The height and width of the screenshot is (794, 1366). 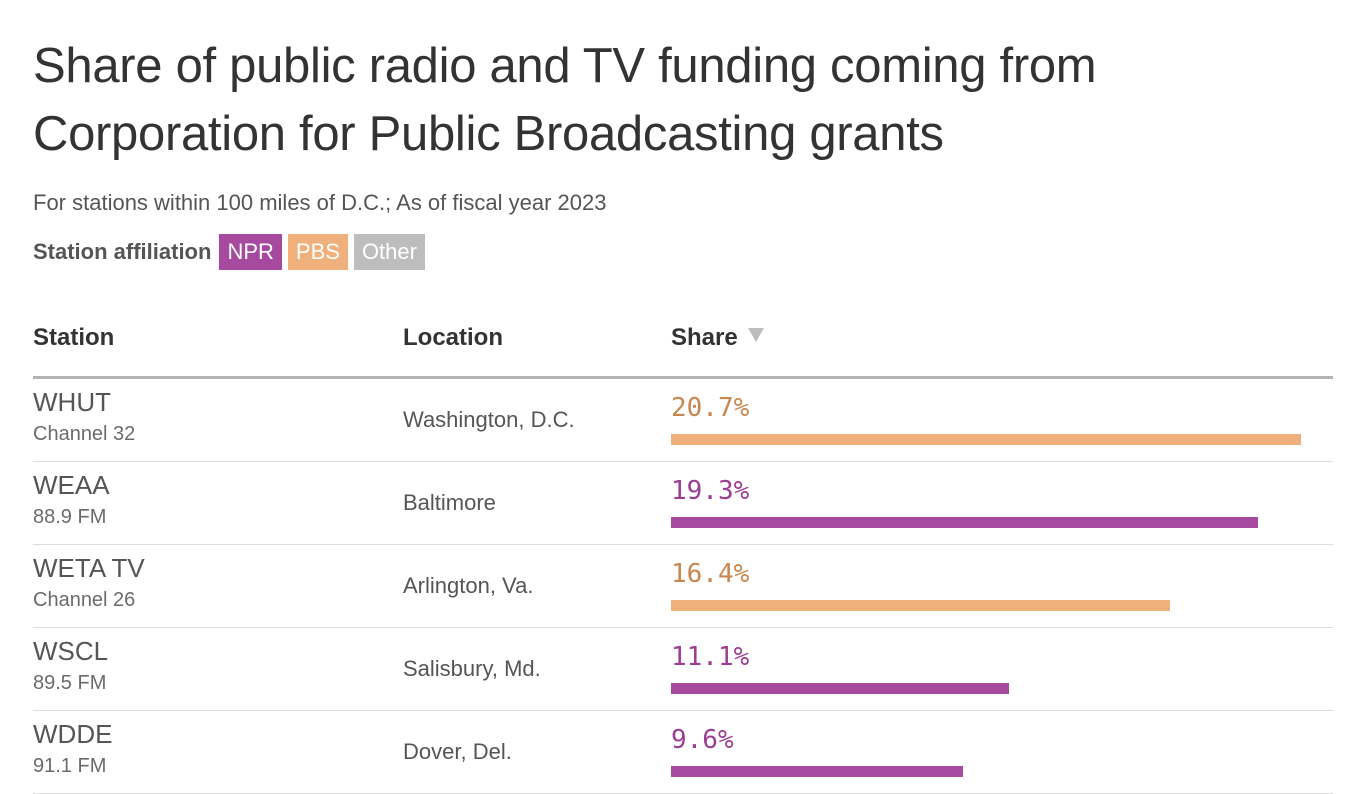 I want to click on legend: Station affiliation NPR PBS Other, so click(x=229, y=252).